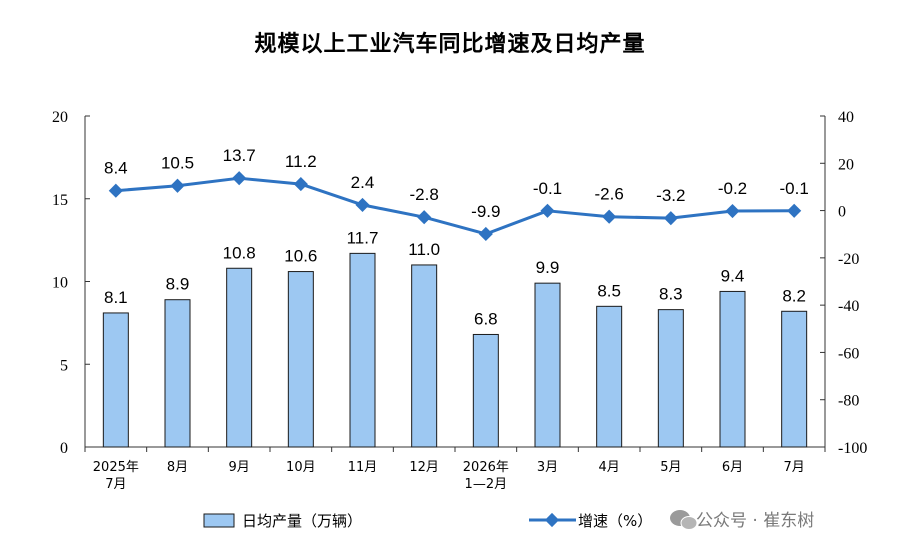 The height and width of the screenshot is (556, 900). What do you see at coordinates (427, 521) in the screenshot?
I see `legend: 日均产量（万辆） 增速（%）` at bounding box center [427, 521].